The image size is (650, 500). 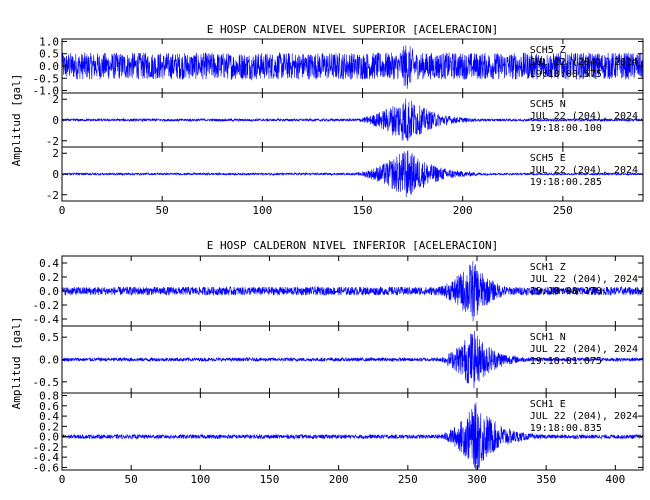 What do you see at coordinates (566, 74) in the screenshot?
I see `time-label: 19:18:00.575` at bounding box center [566, 74].